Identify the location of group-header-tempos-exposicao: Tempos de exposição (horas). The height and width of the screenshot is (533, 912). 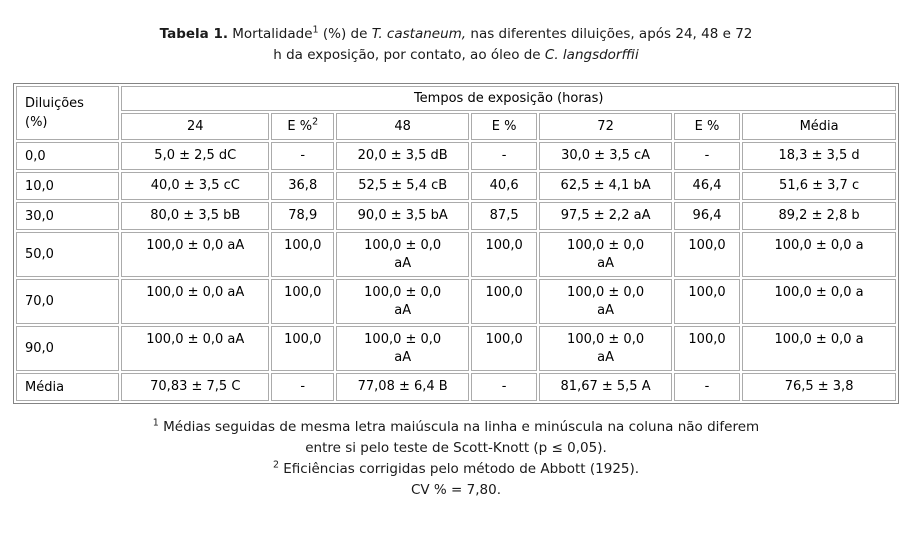
(508, 98).